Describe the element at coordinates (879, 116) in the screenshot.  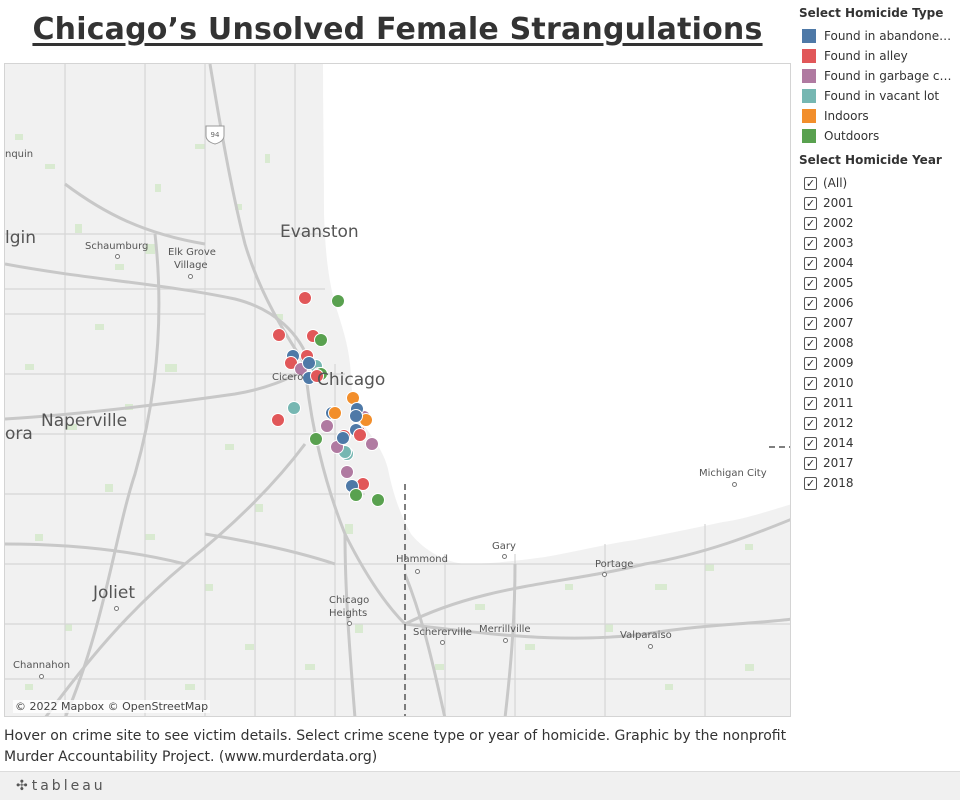
I see `legend-item: Indoors` at that location.